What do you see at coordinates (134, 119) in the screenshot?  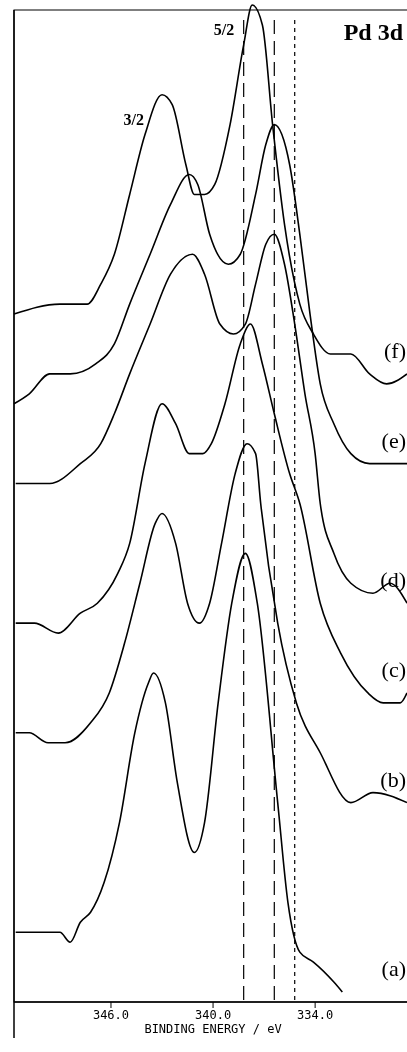 I see `annotation: 3/2` at bounding box center [134, 119].